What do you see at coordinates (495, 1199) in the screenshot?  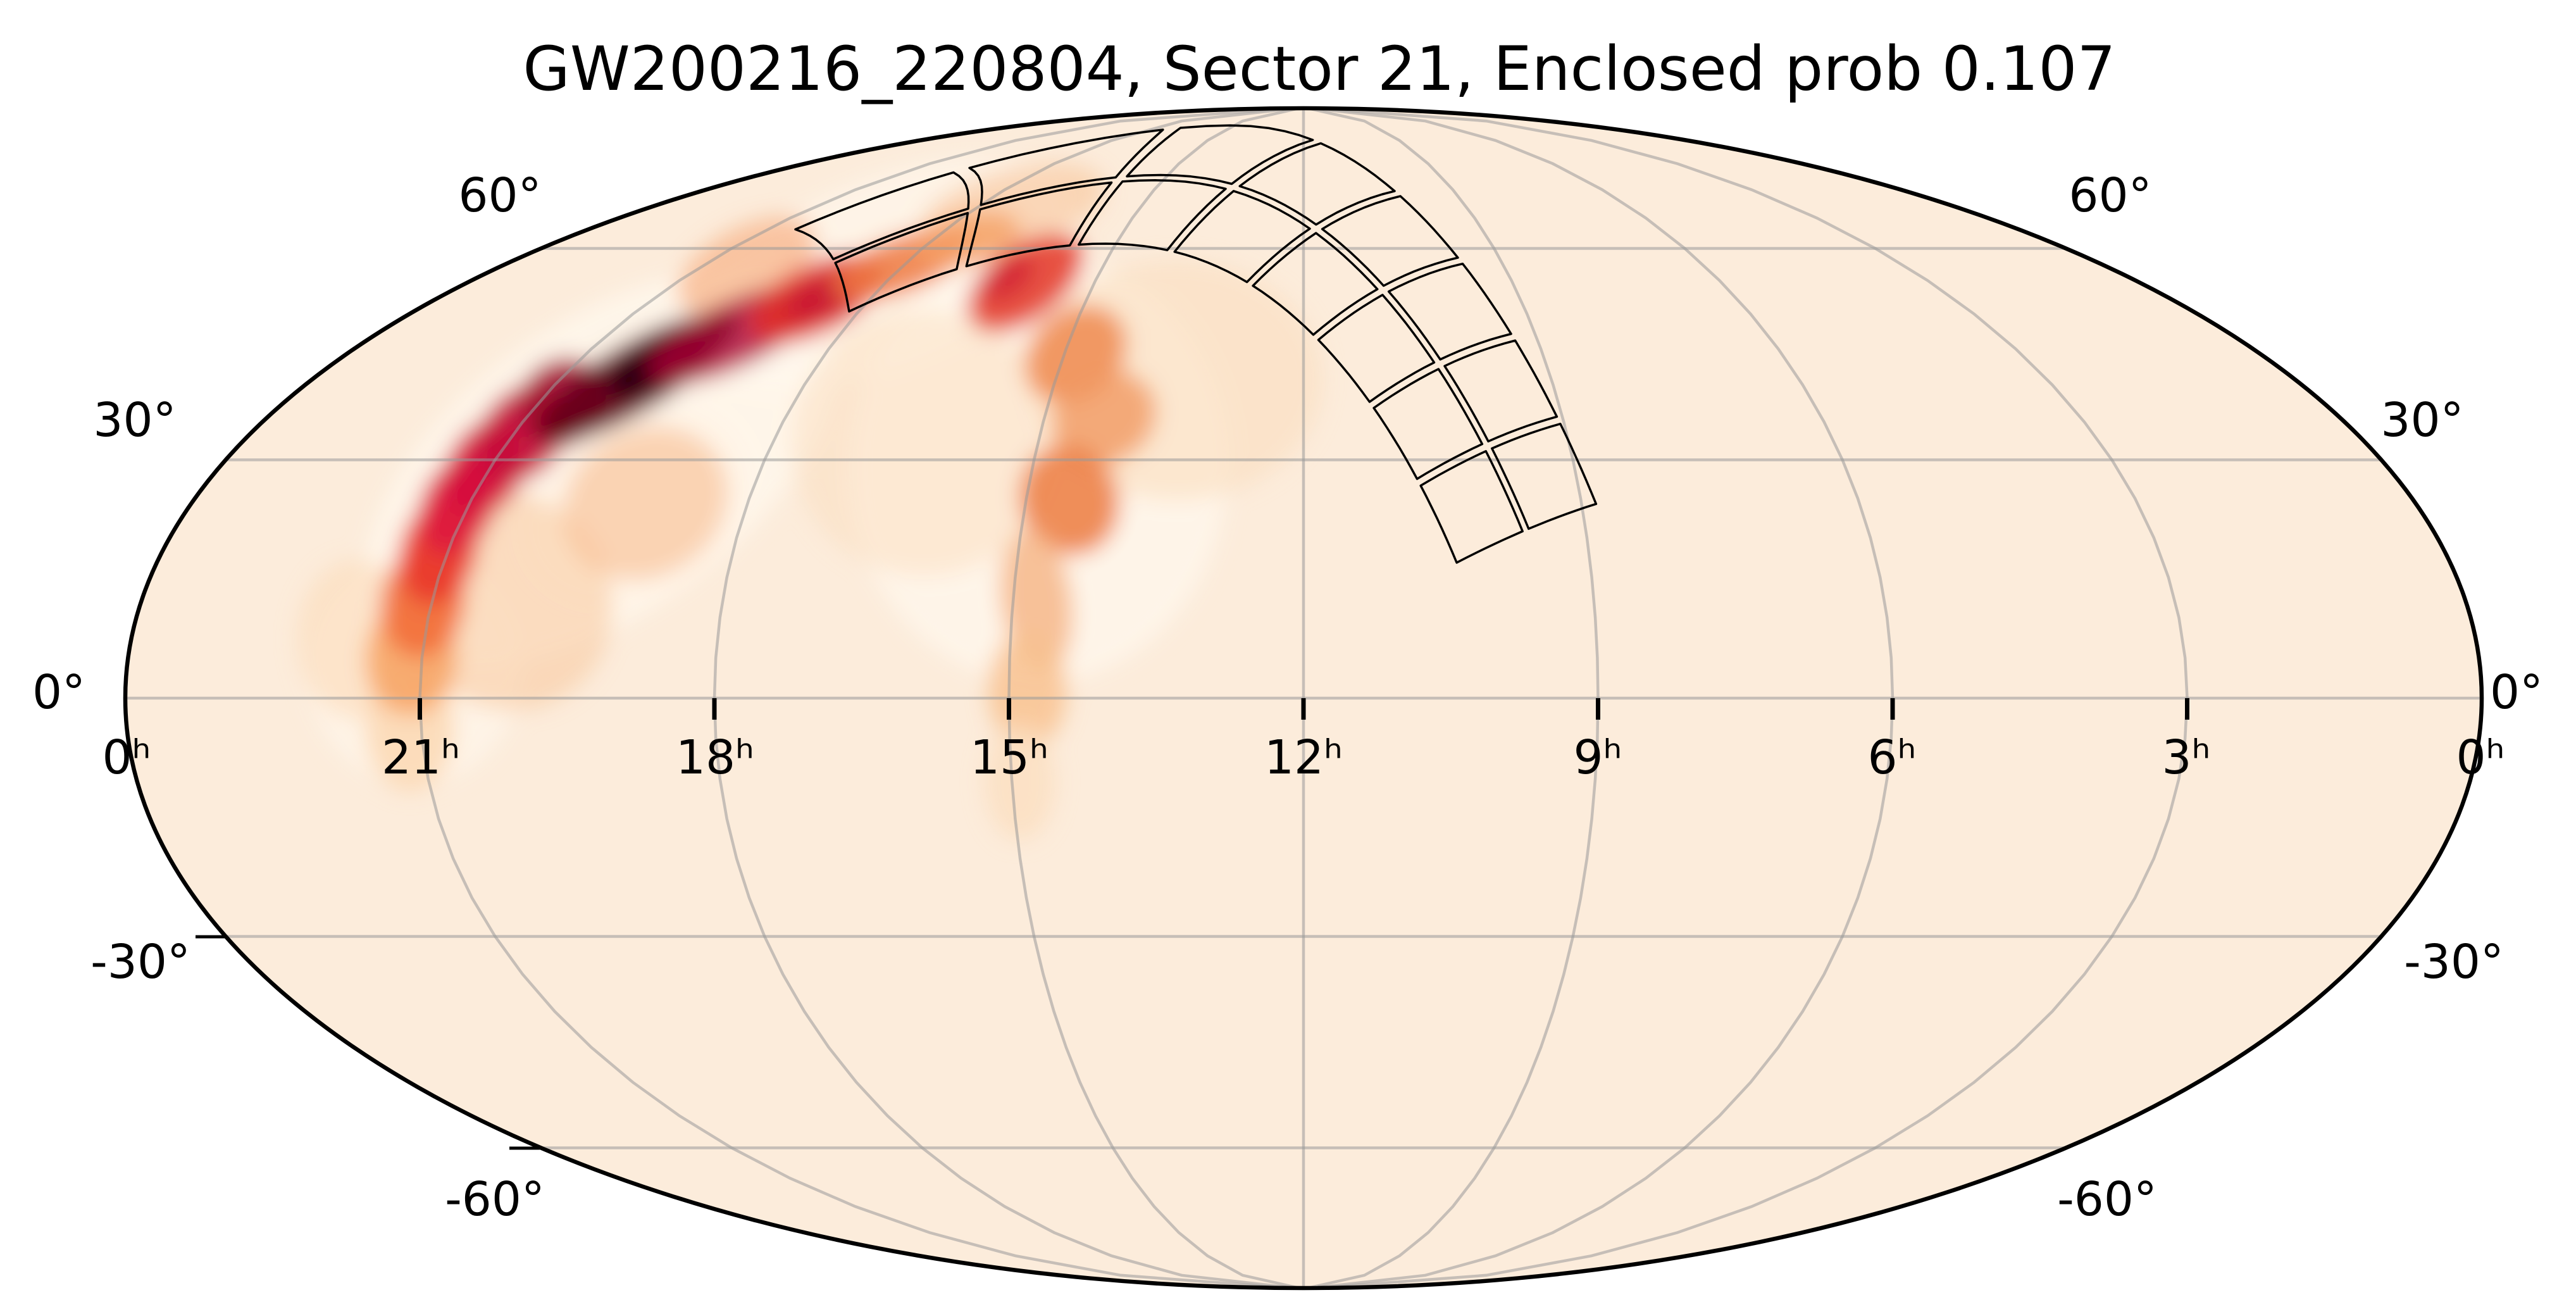 I see `dec-label-left-m60: -60°` at bounding box center [495, 1199].